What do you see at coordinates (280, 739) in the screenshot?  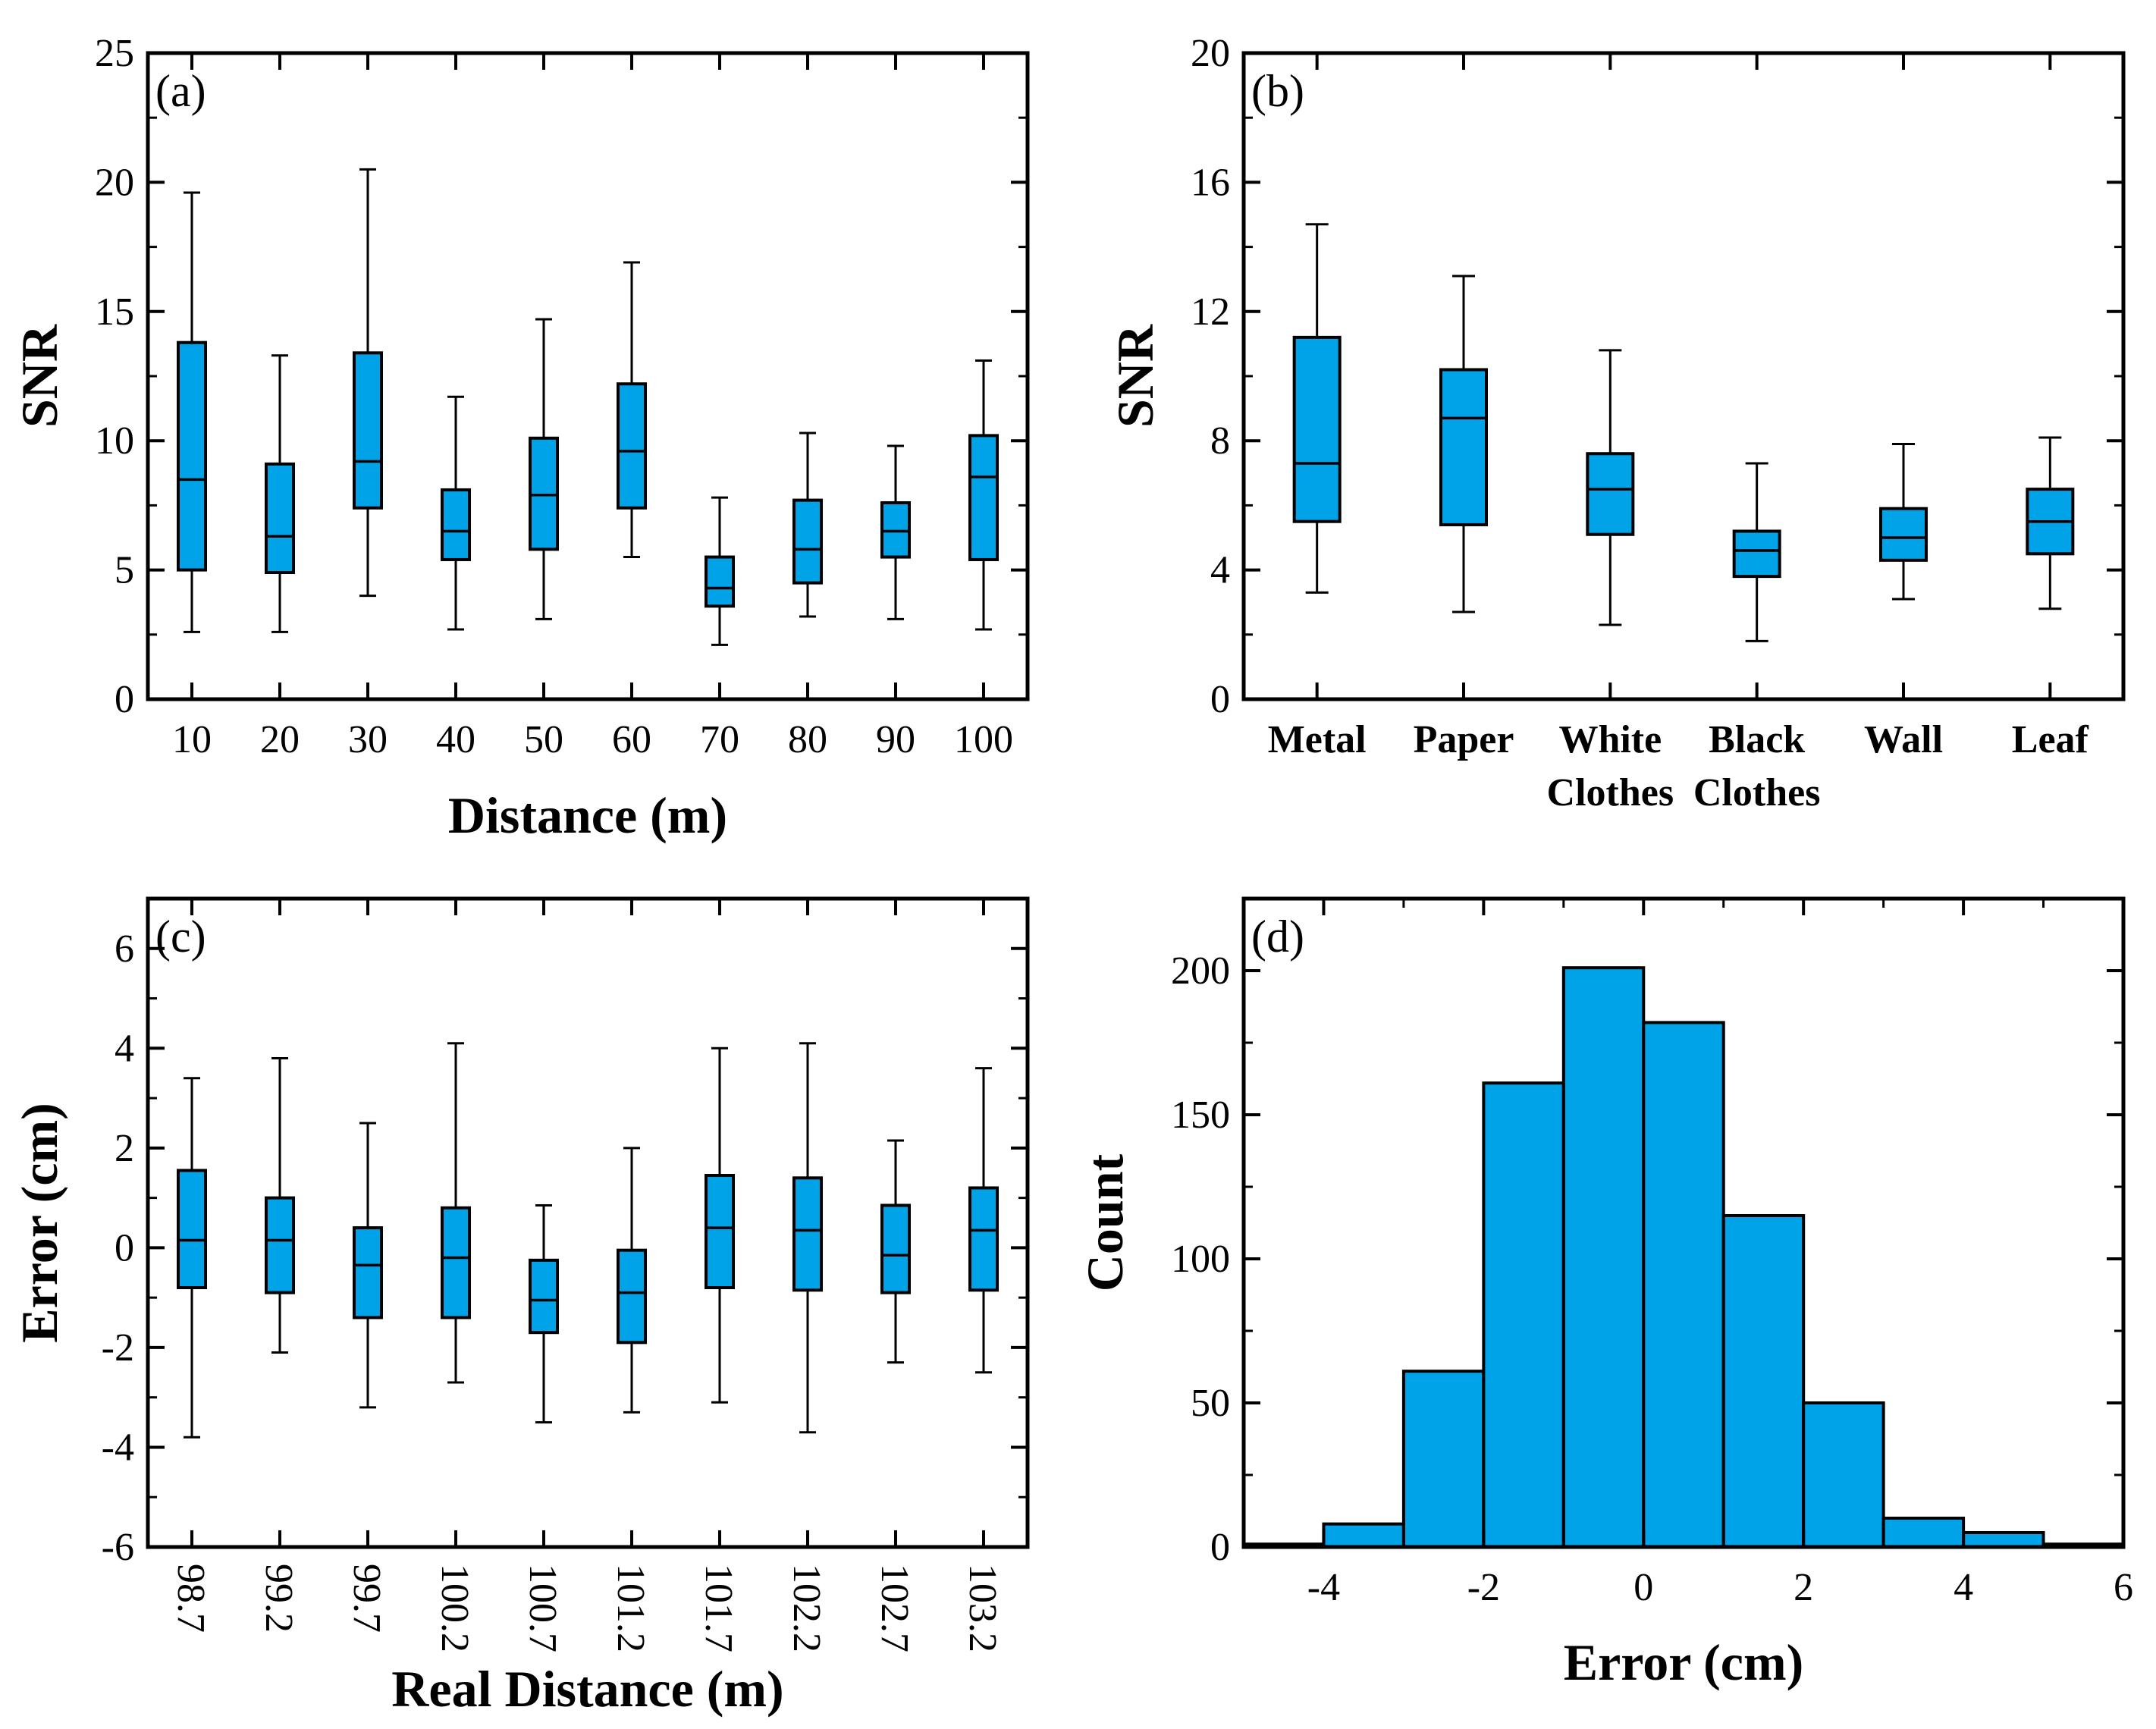 I see `x-tick-label: 20` at bounding box center [280, 739].